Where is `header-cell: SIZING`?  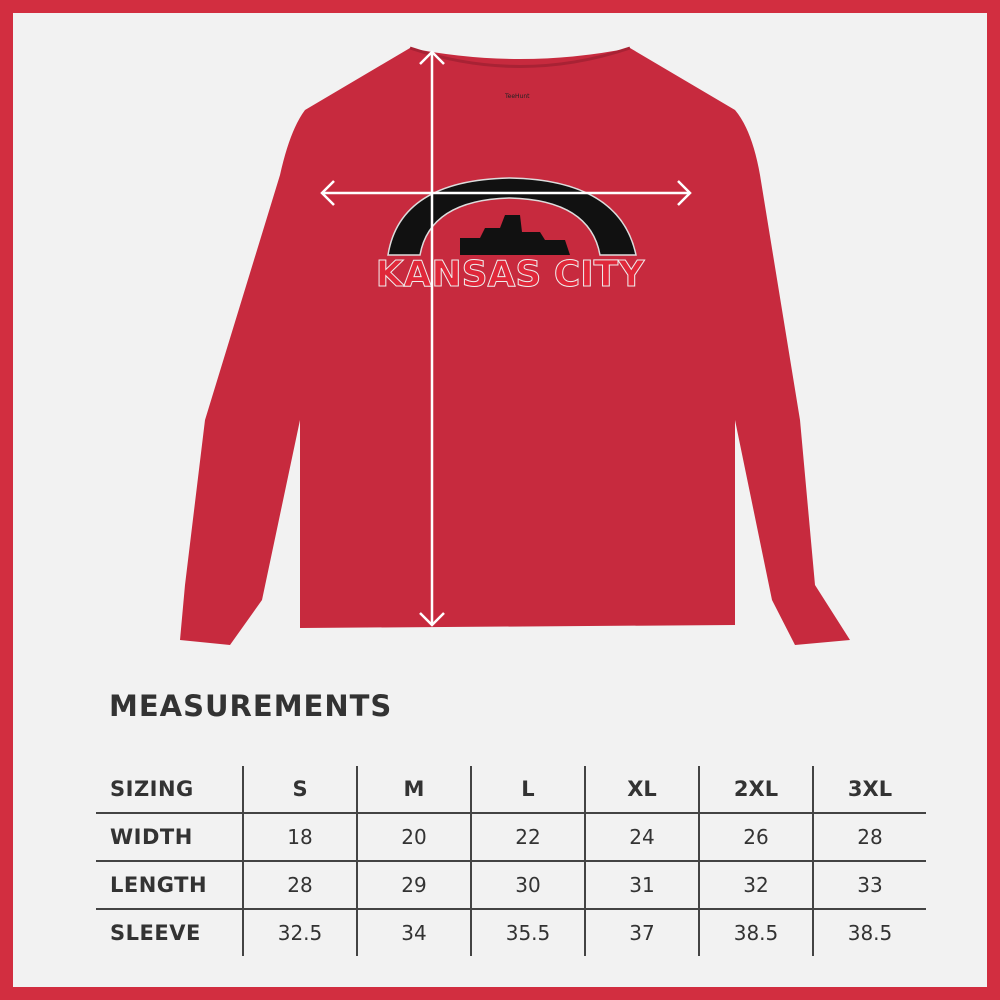
header-cell: SIZING is located at coordinates (152, 789).